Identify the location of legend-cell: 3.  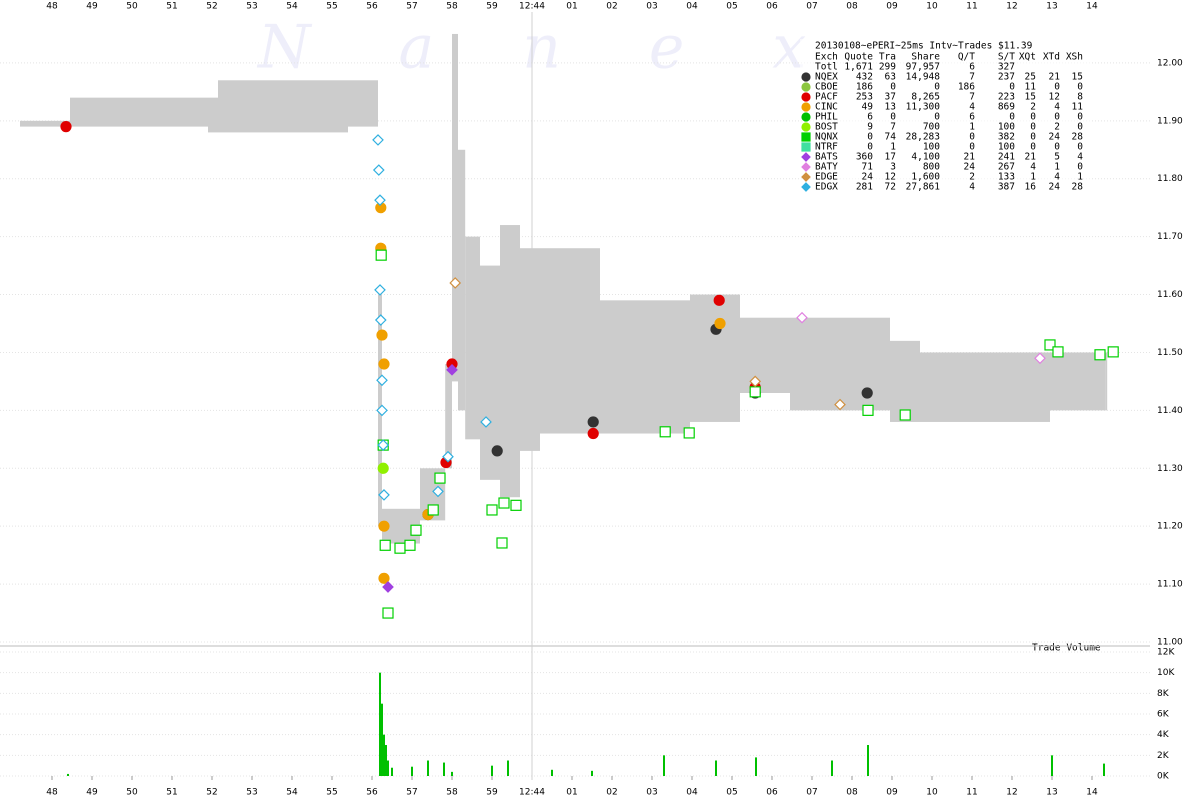
(893, 167).